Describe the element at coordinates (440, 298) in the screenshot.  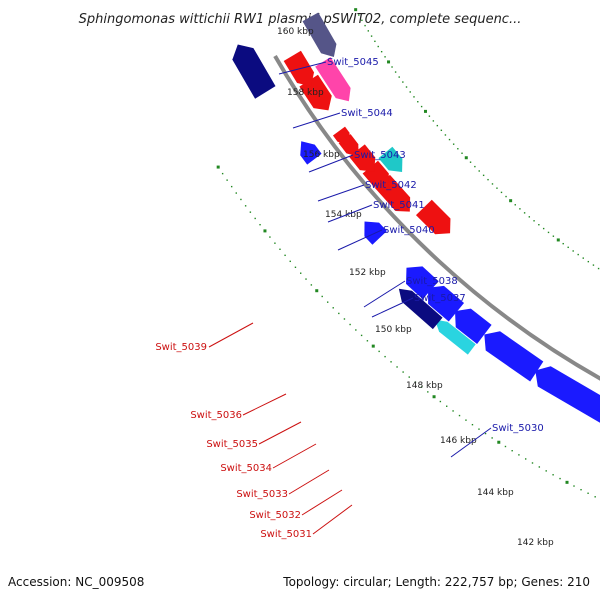
I see `gene-label-forward: Swit_5037` at that location.